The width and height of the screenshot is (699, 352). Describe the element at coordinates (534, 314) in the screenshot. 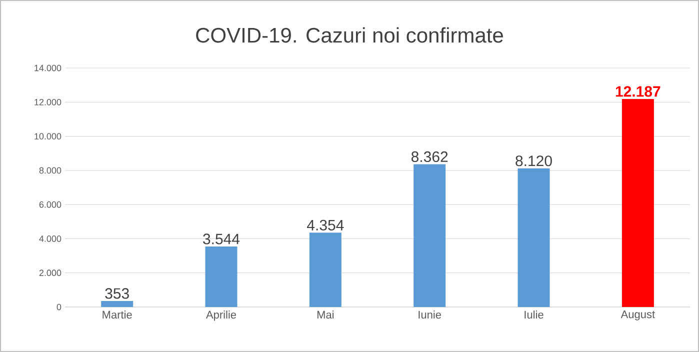

I see `x-tick-label: Iulie` at that location.